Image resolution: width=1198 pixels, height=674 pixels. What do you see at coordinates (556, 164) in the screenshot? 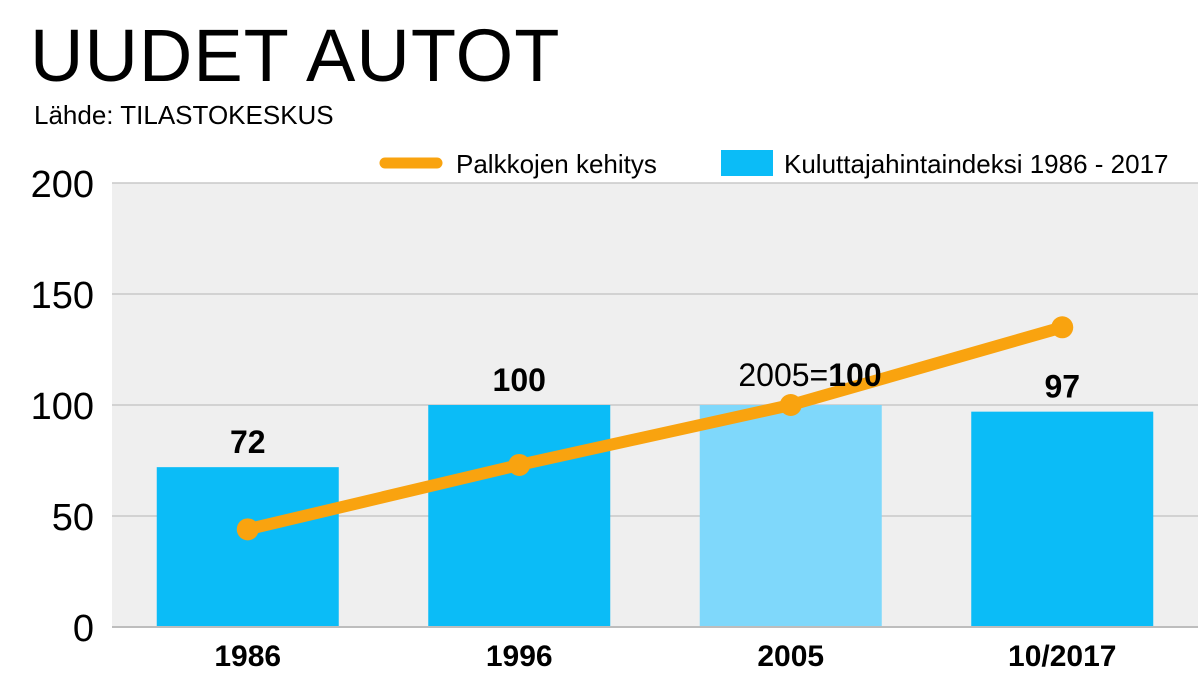
I see `legend-label-line: Palkkojen kehitys` at bounding box center [556, 164].